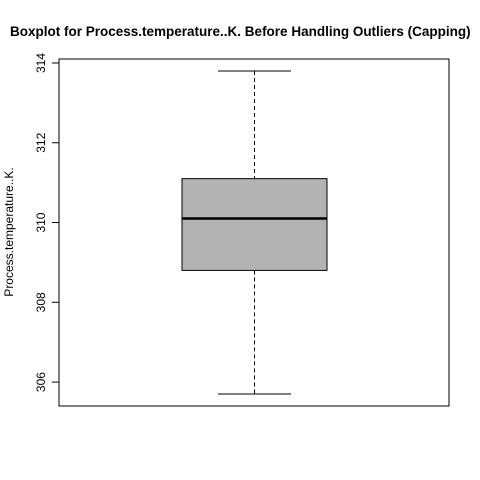 The width and height of the screenshot is (480, 480). I want to click on y-tick-label-310: 310, so click(41, 222).